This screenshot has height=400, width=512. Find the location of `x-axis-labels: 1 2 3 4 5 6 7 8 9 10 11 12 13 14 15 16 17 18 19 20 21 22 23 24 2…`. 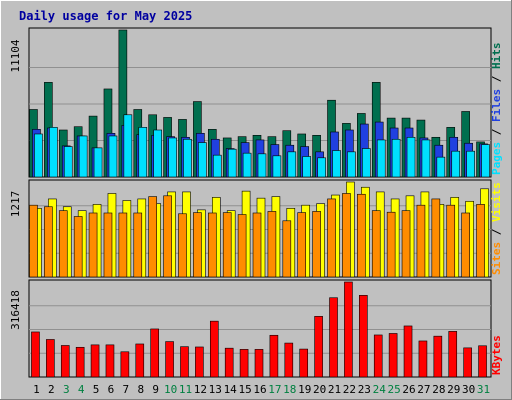

x-axis-labels: 1 2 3 4 5 6 7 8 9 10 11 12 13 14 15 16 17 18 19 20 21 22 23 24 2… is located at coordinates (261, 389).